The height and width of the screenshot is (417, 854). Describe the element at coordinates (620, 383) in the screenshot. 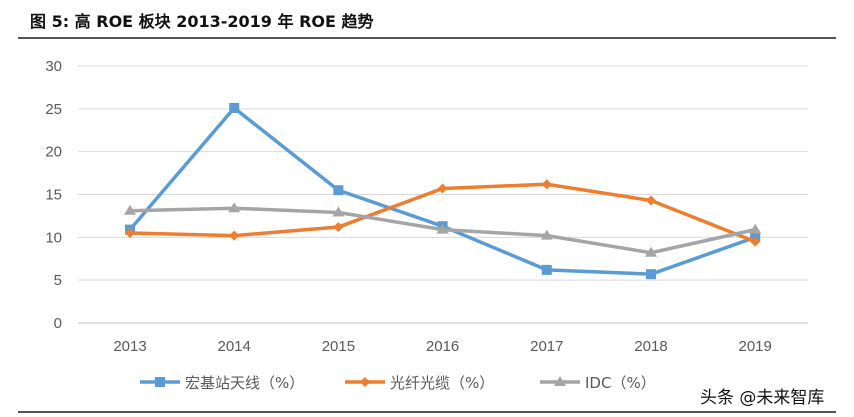

I see `legend-label: IDC（%）` at that location.